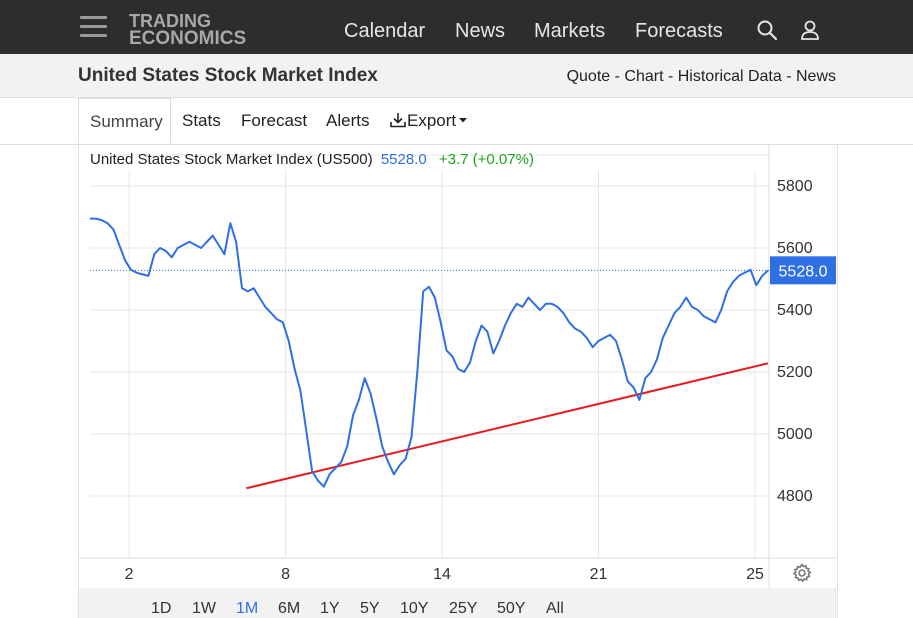 This screenshot has width=913, height=618. What do you see at coordinates (486, 159) in the screenshot?
I see `chart-price-change: +3.7 (+0.07%)` at bounding box center [486, 159].